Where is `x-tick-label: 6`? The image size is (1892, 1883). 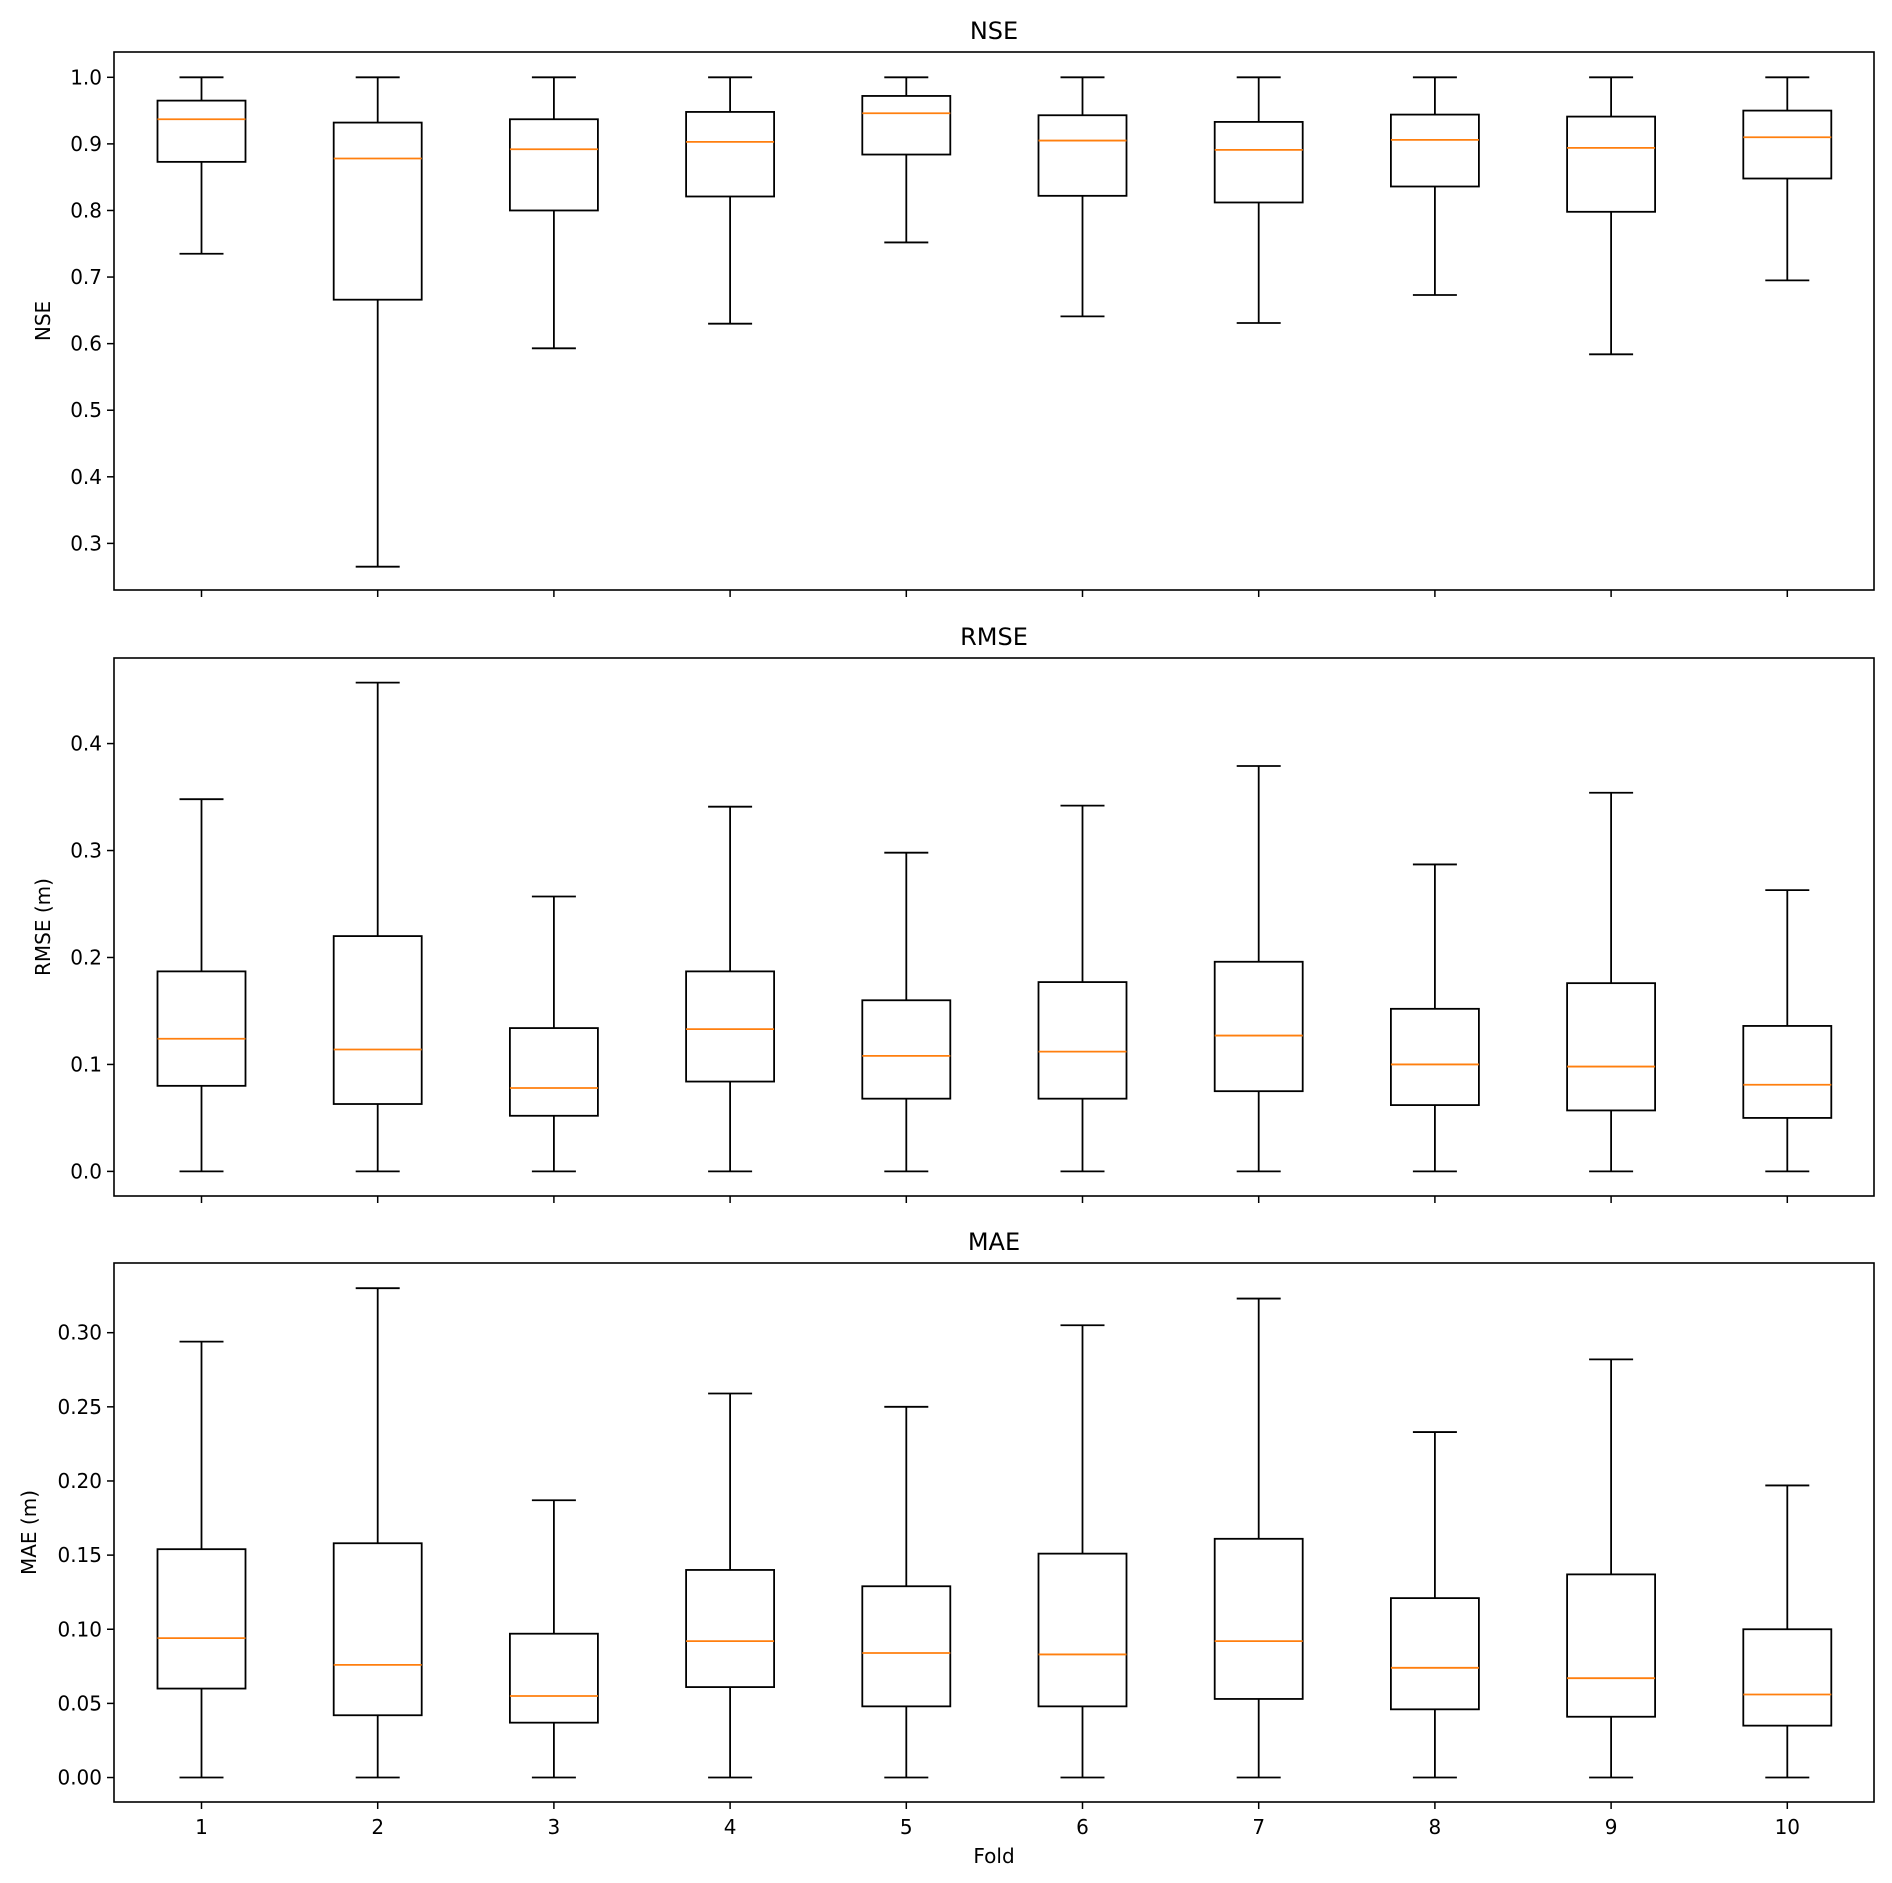 x-tick-label: 6 is located at coordinates (1082, 1827).